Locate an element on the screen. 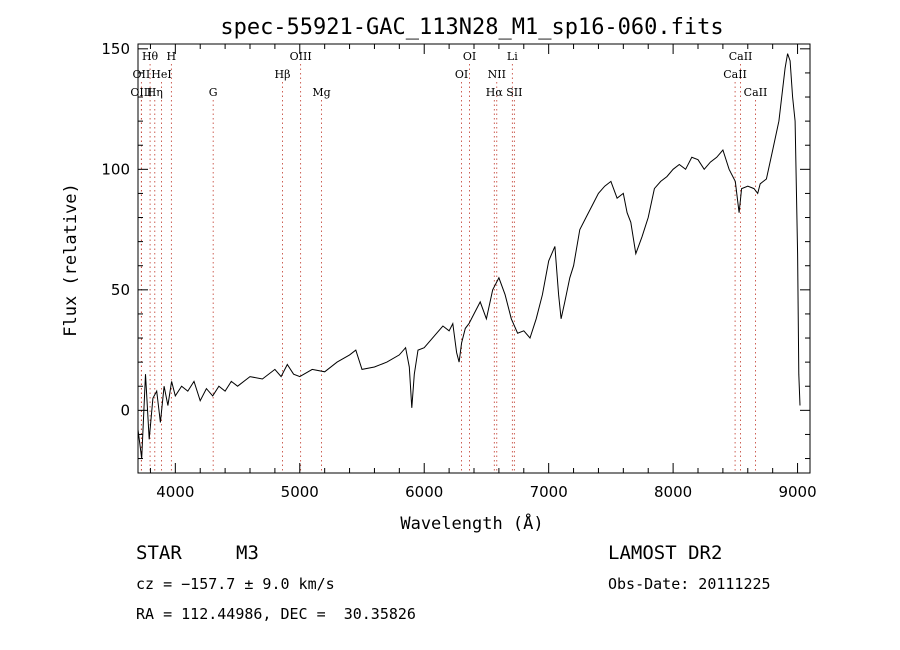 Image resolution: width=900 pixels, height=650 pixels. spectral-line-label: H is located at coordinates (172, 56).